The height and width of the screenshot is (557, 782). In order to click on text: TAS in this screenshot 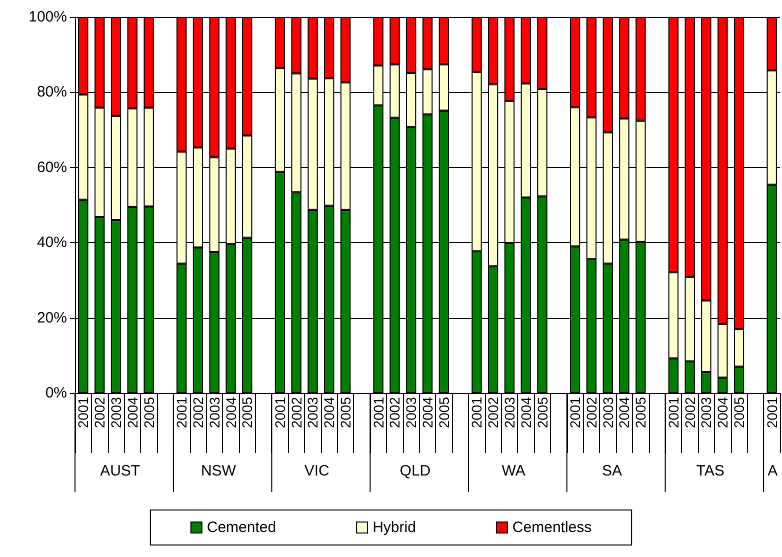, I will do `click(710, 471)`.